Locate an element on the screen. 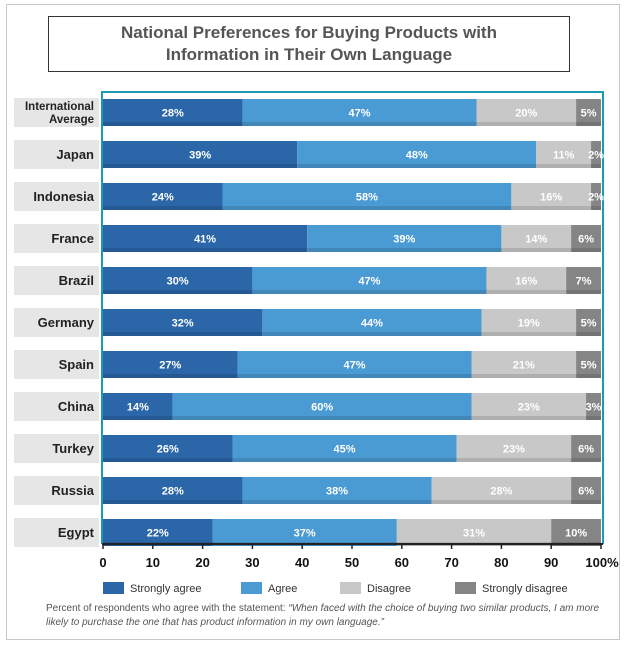  x-tick-label: 70 is located at coordinates (451, 562).